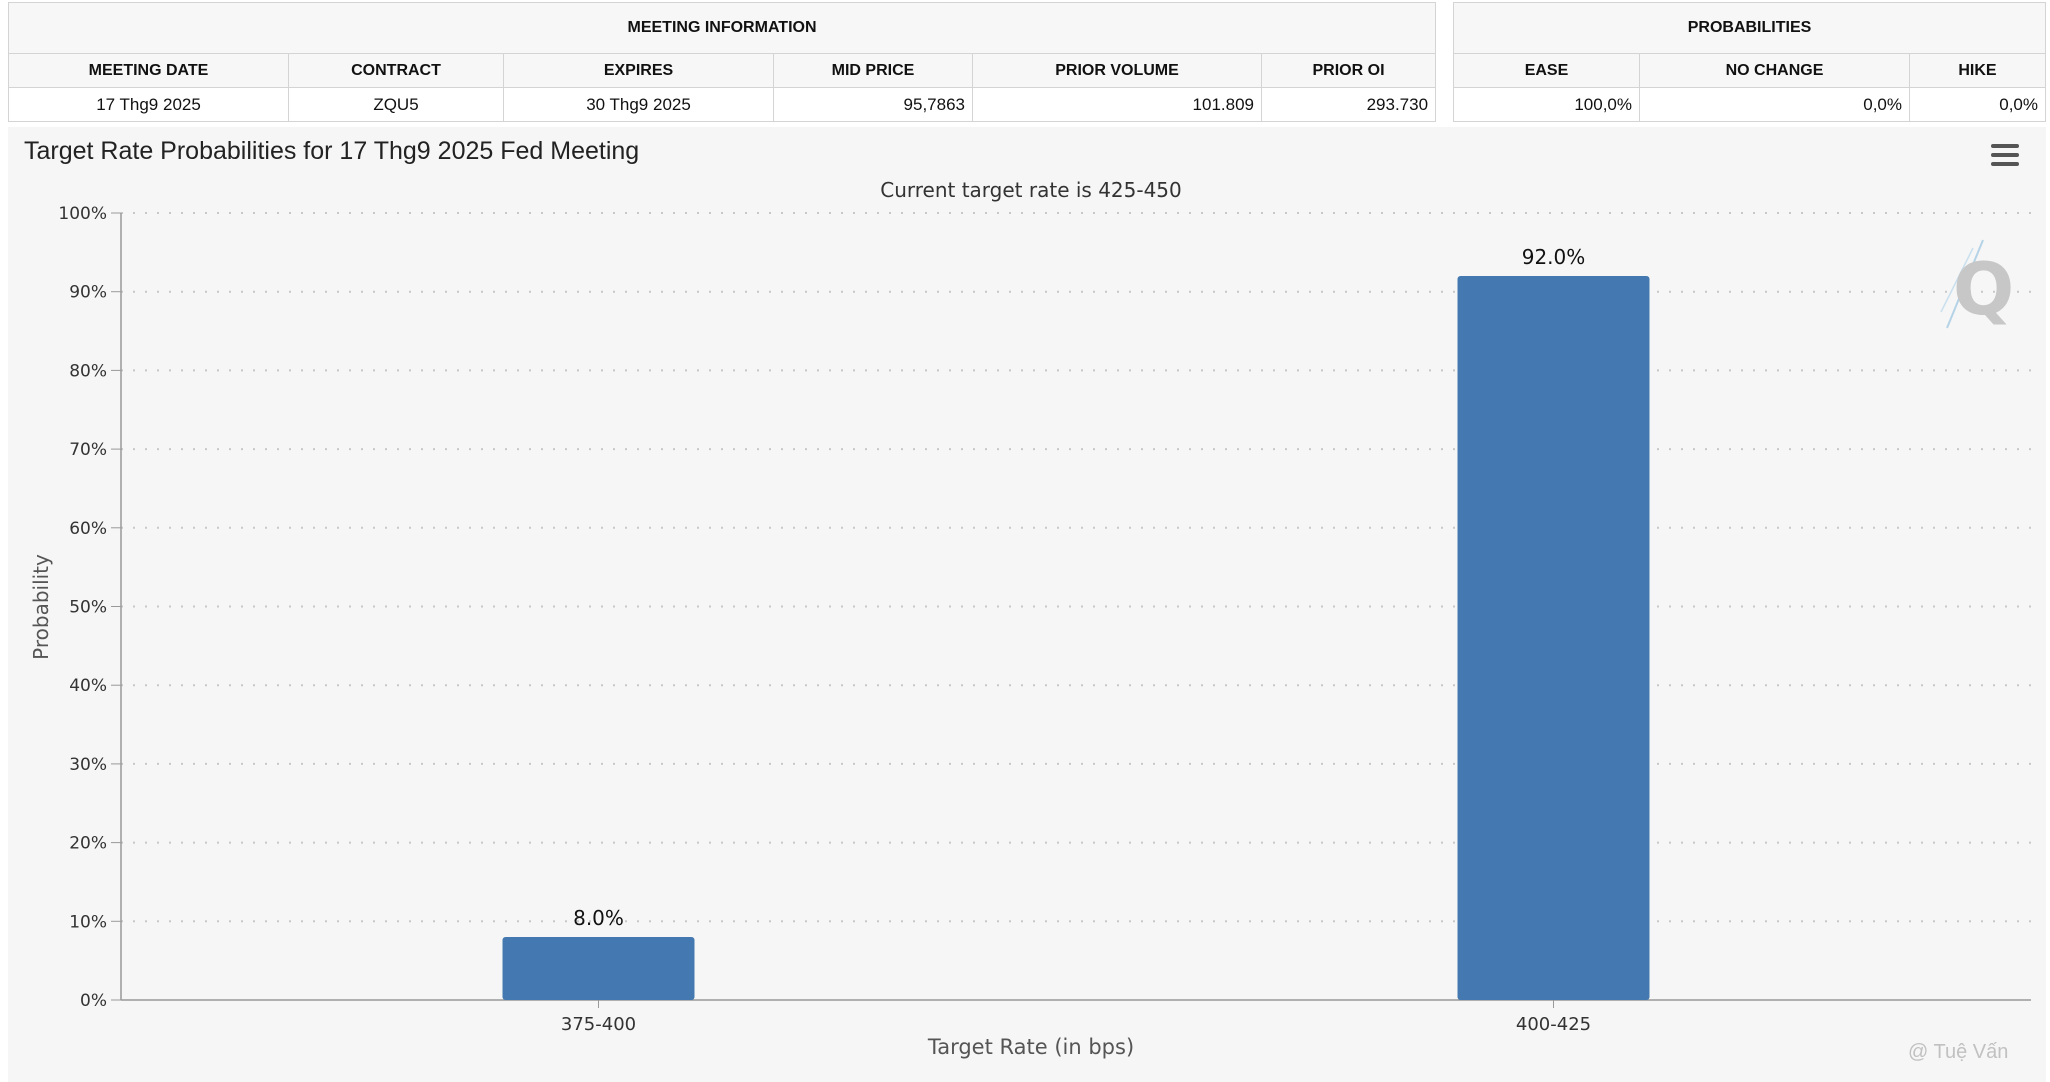  Describe the element at coordinates (1348, 104) in the screenshot. I see `prior-oi-cell: 293.730` at that location.